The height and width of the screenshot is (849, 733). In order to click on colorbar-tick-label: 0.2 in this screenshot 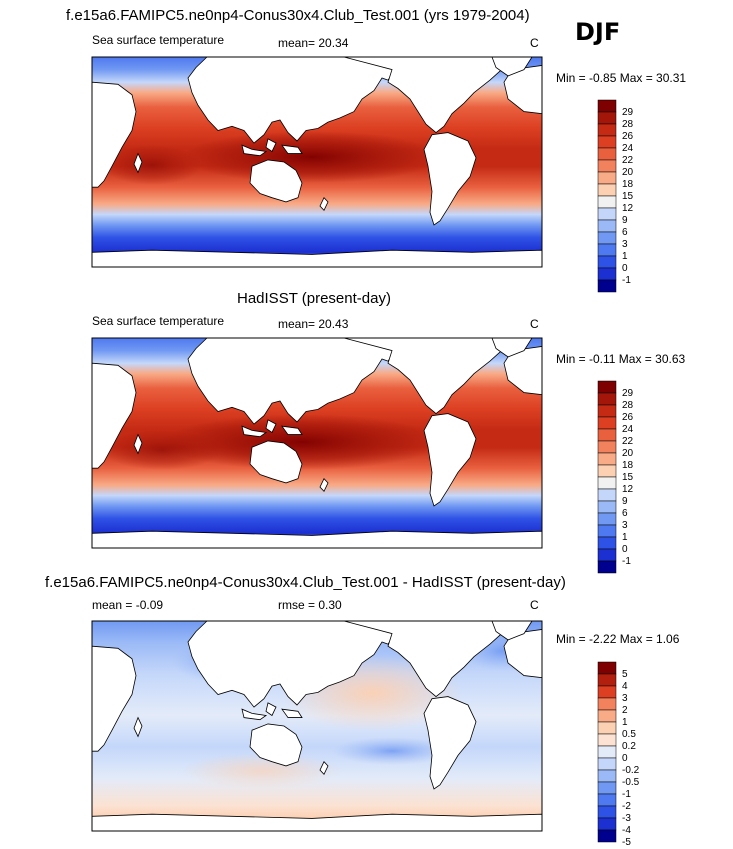, I will do `click(629, 746)`.